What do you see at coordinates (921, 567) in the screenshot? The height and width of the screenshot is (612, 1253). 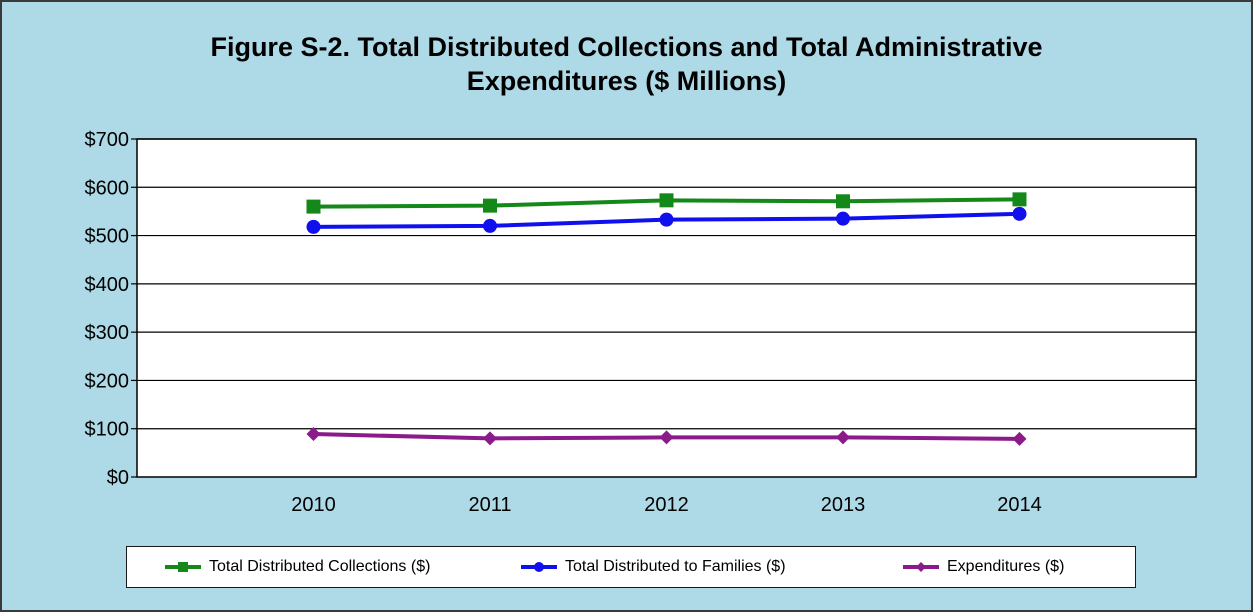 I see `legend-diamond-marker-icon` at bounding box center [921, 567].